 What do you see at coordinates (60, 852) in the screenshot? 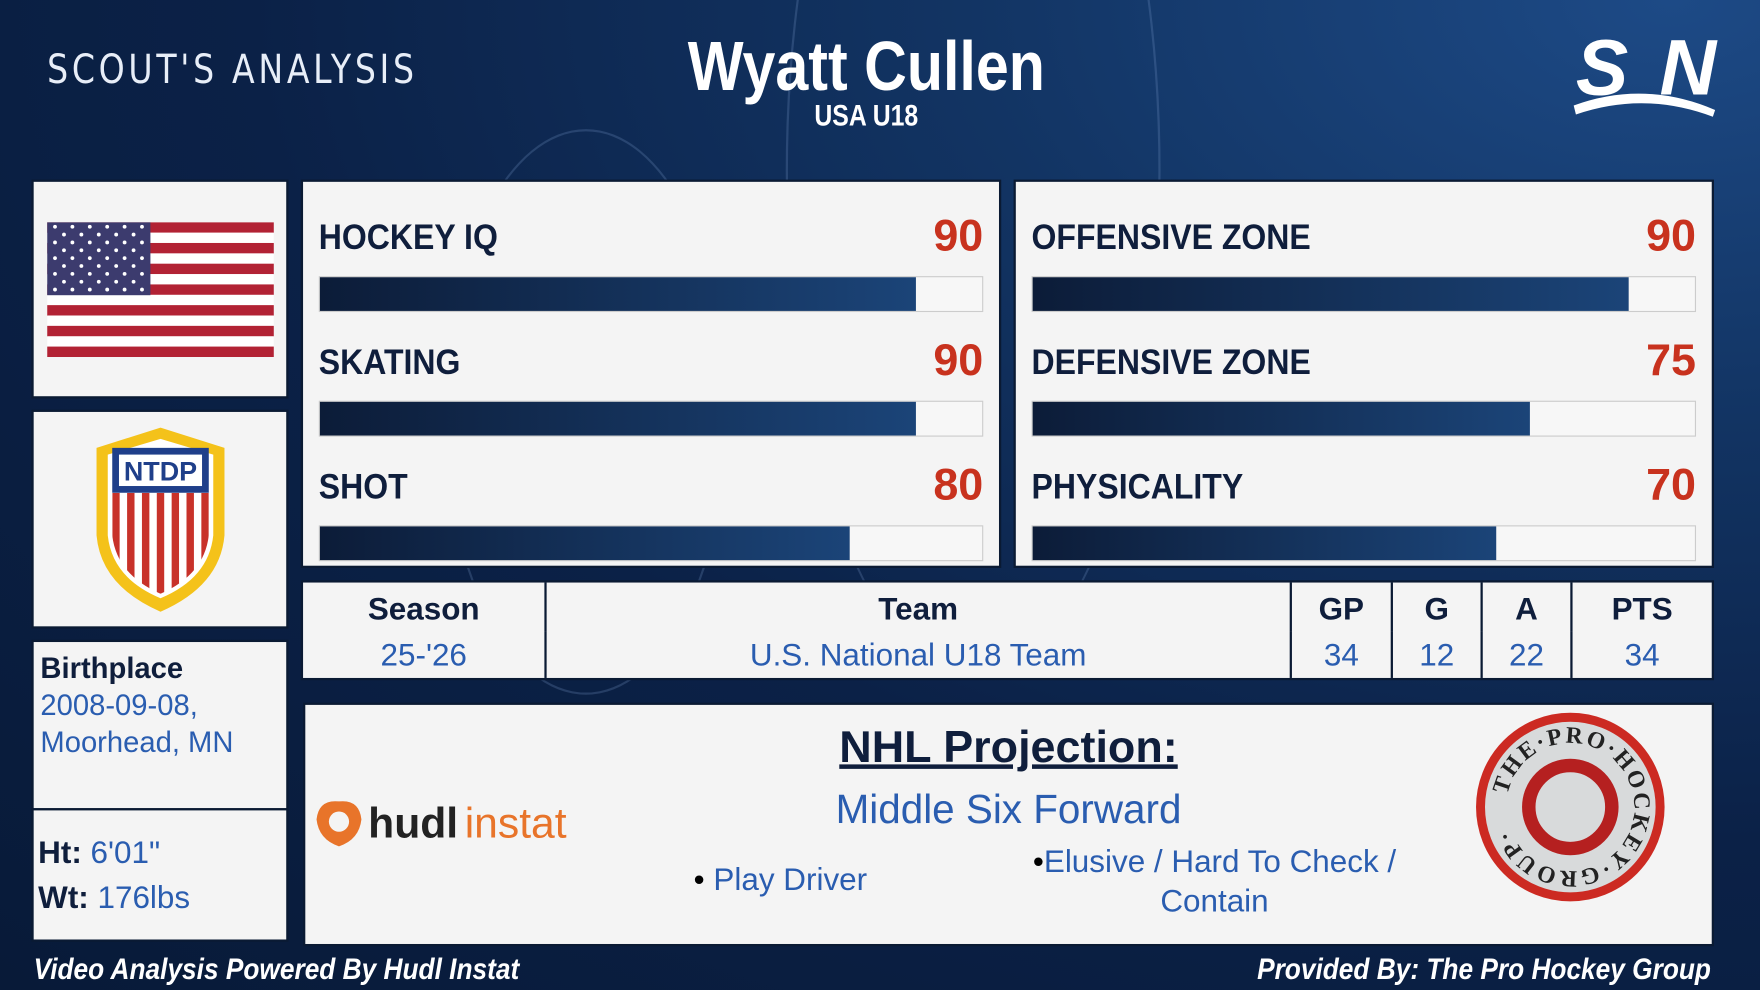
I see `height-label: Ht:` at bounding box center [60, 852].